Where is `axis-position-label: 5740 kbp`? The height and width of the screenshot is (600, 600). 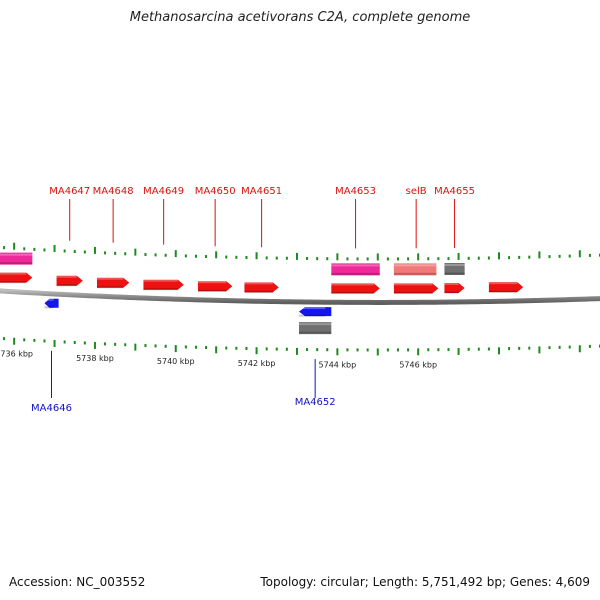 axis-position-label: 5740 kbp is located at coordinates (176, 361).